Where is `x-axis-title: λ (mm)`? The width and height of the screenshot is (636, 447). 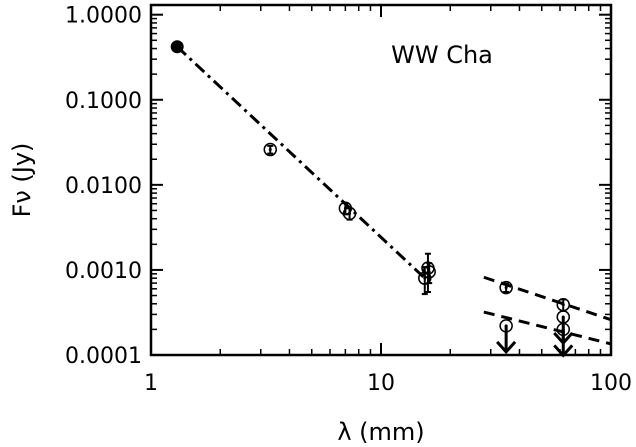
x-axis-title: λ (mm) is located at coordinates (380, 432).